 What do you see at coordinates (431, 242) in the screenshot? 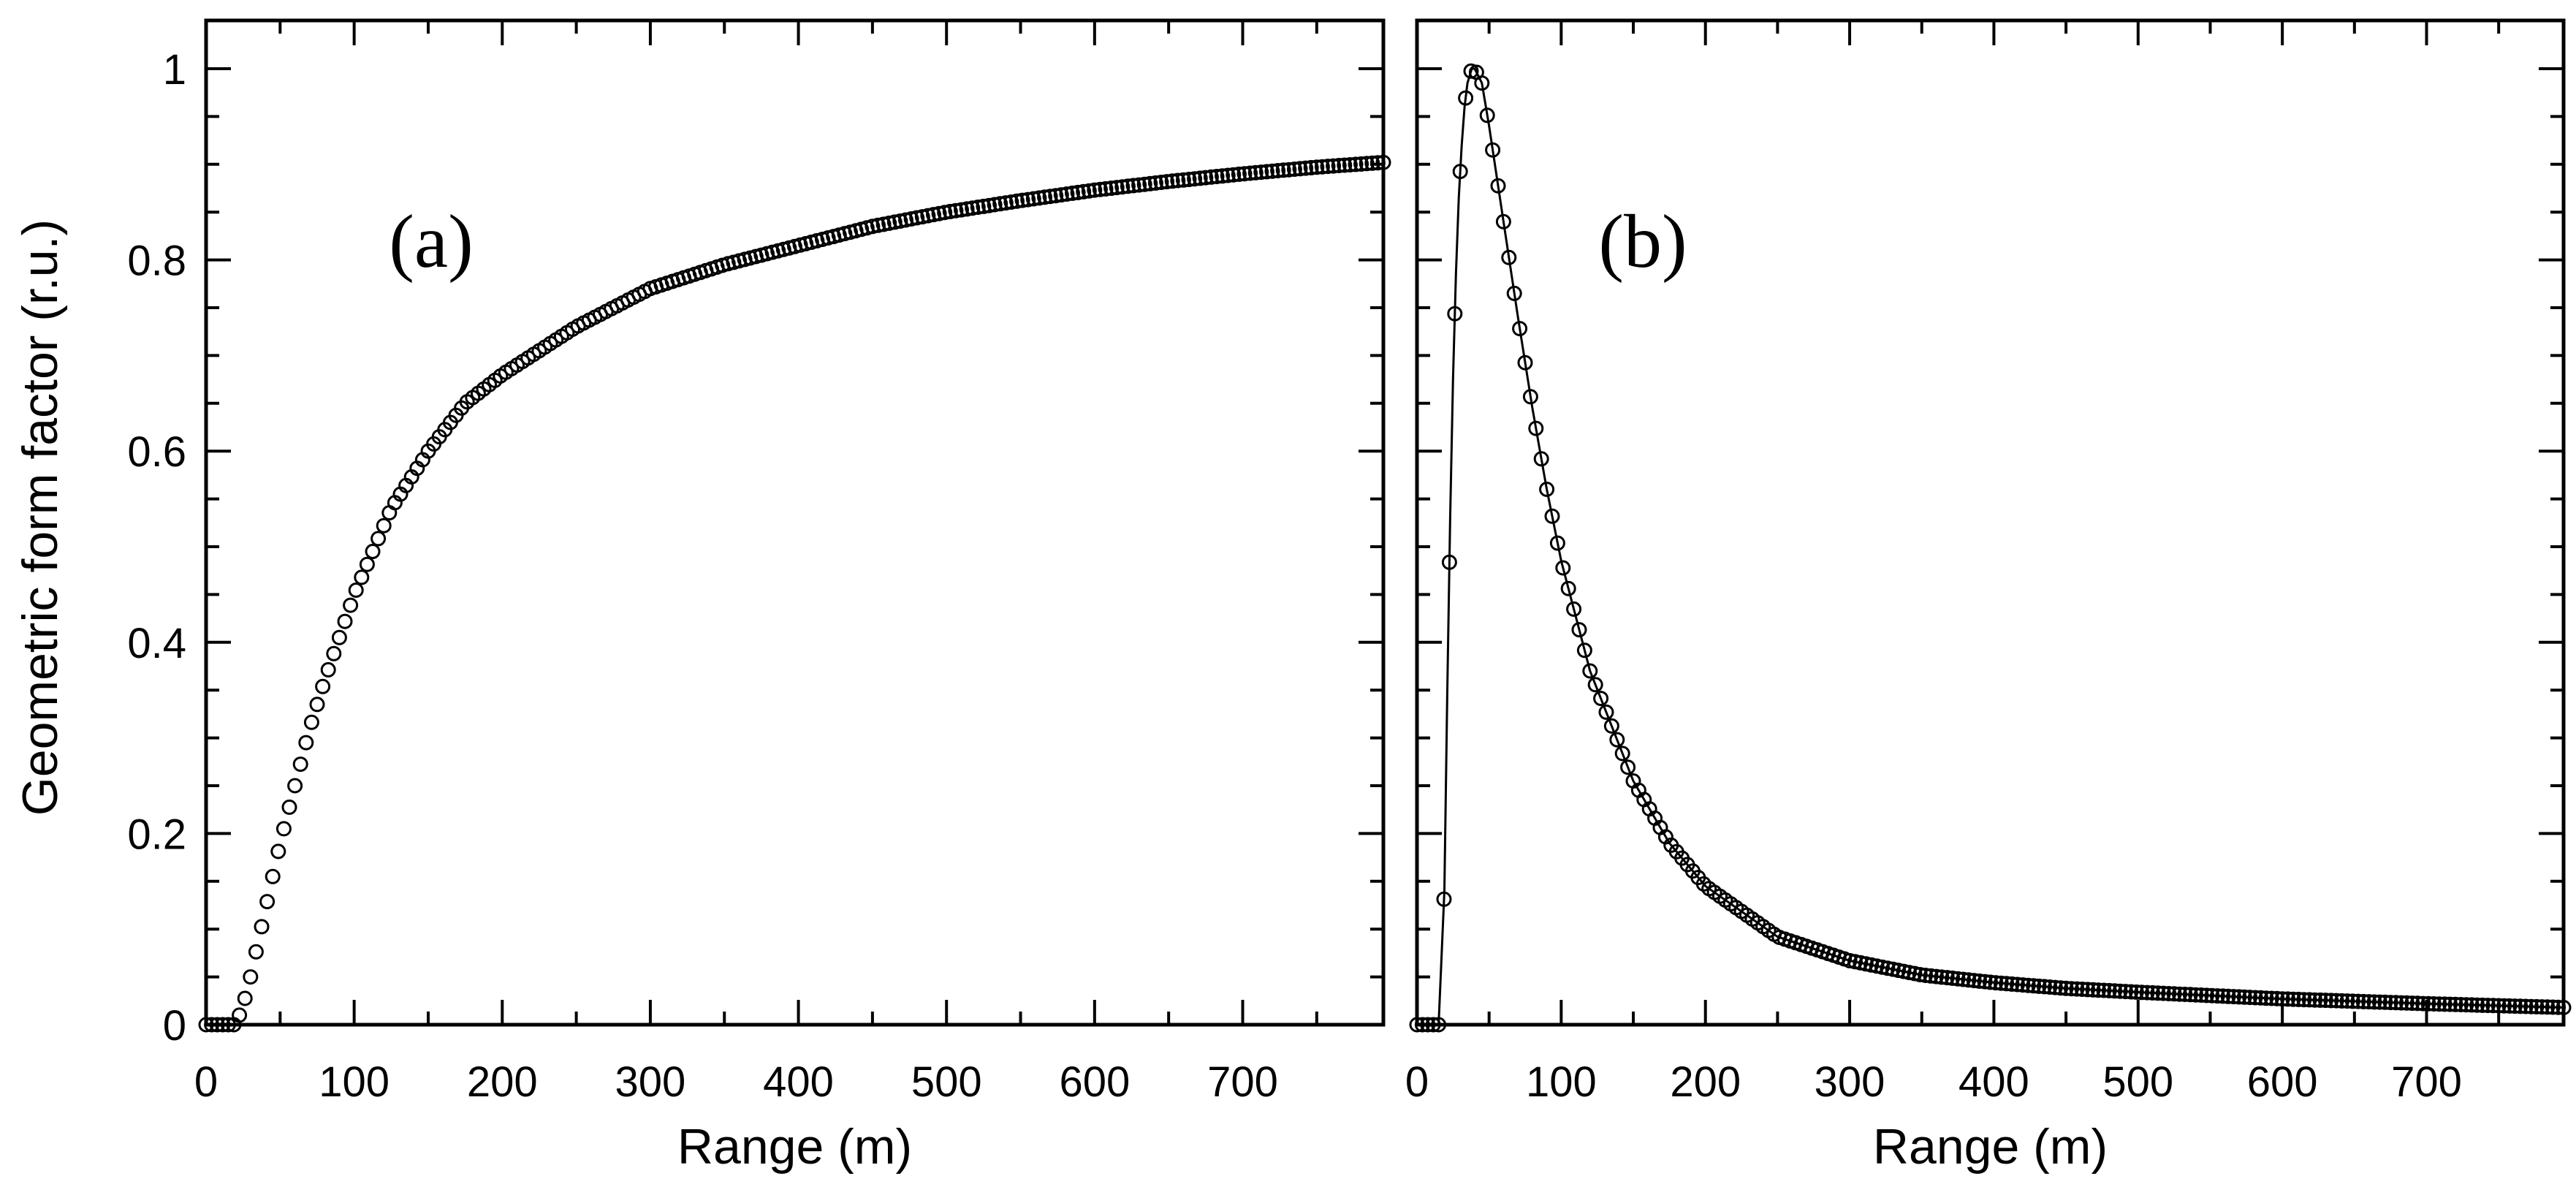
I see `panel-label: (a)` at bounding box center [431, 242].